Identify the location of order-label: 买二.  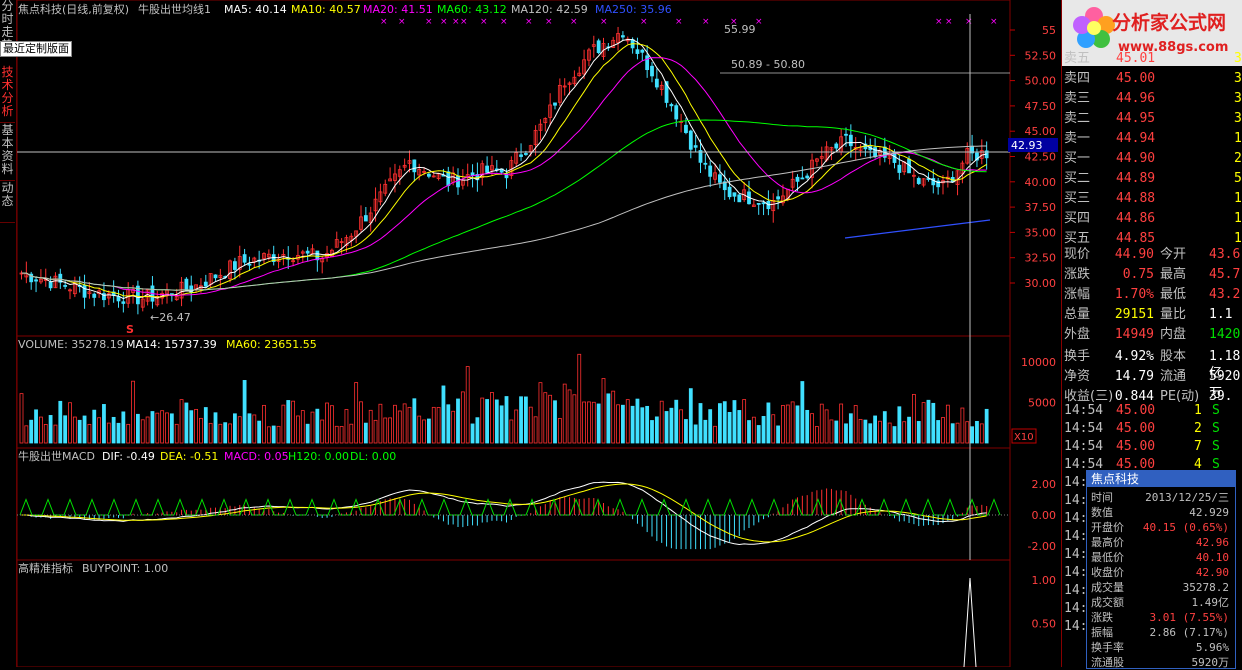
(1077, 178).